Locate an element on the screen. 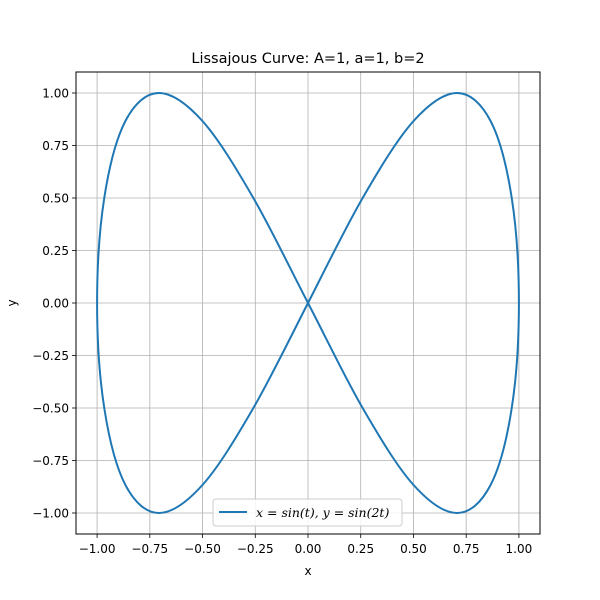 Image resolution: width=600 pixels, height=600 pixels. y-tick-label: 1.00 is located at coordinates (55, 94).